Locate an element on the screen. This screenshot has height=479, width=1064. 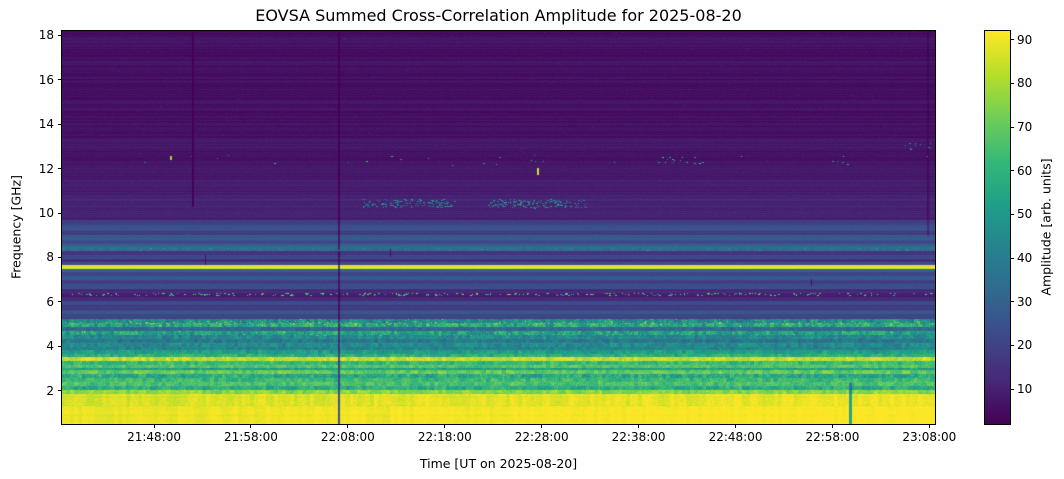
x-tick-label: 23:08:00 is located at coordinates (929, 437).